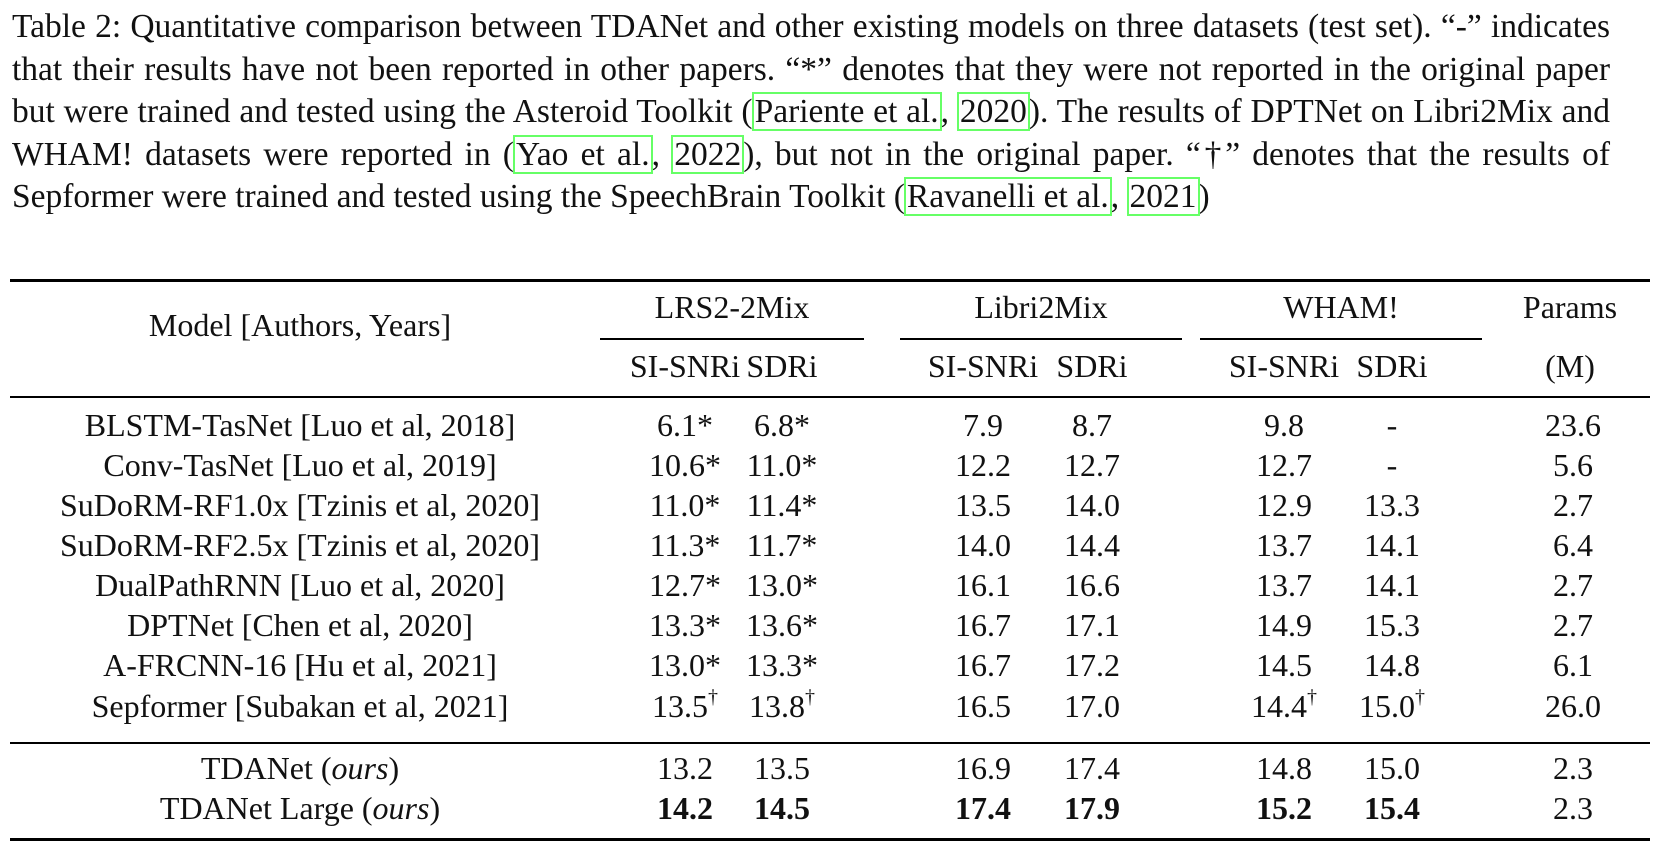  What do you see at coordinates (1573, 545) in the screenshot?
I see `table-cell: 6.4` at bounding box center [1573, 545].